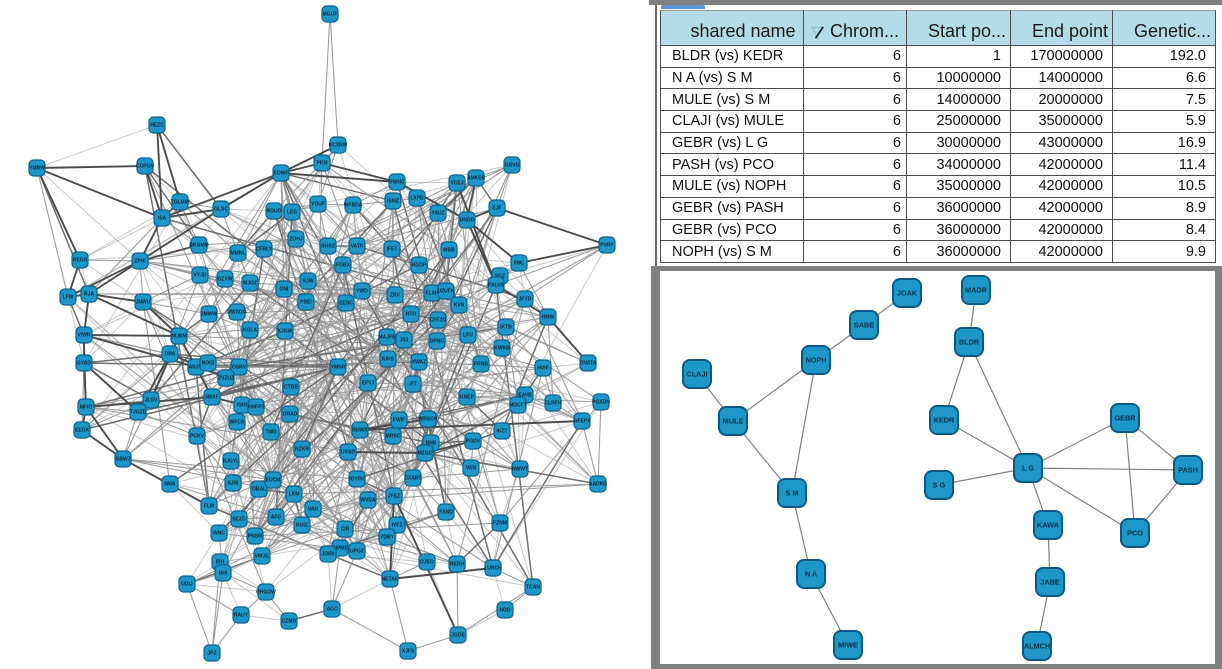 This screenshot has width=1222, height=669. I want to click on svg-text: KAWA, so click(1048, 525).